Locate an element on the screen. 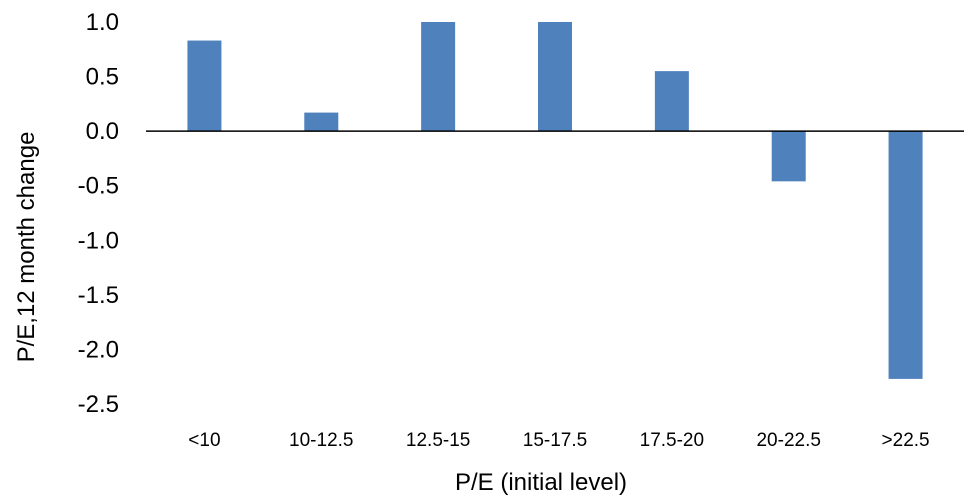 Image resolution: width=972 pixels, height=499 pixels. y-tick-label: -2.0 is located at coordinates (98, 349).